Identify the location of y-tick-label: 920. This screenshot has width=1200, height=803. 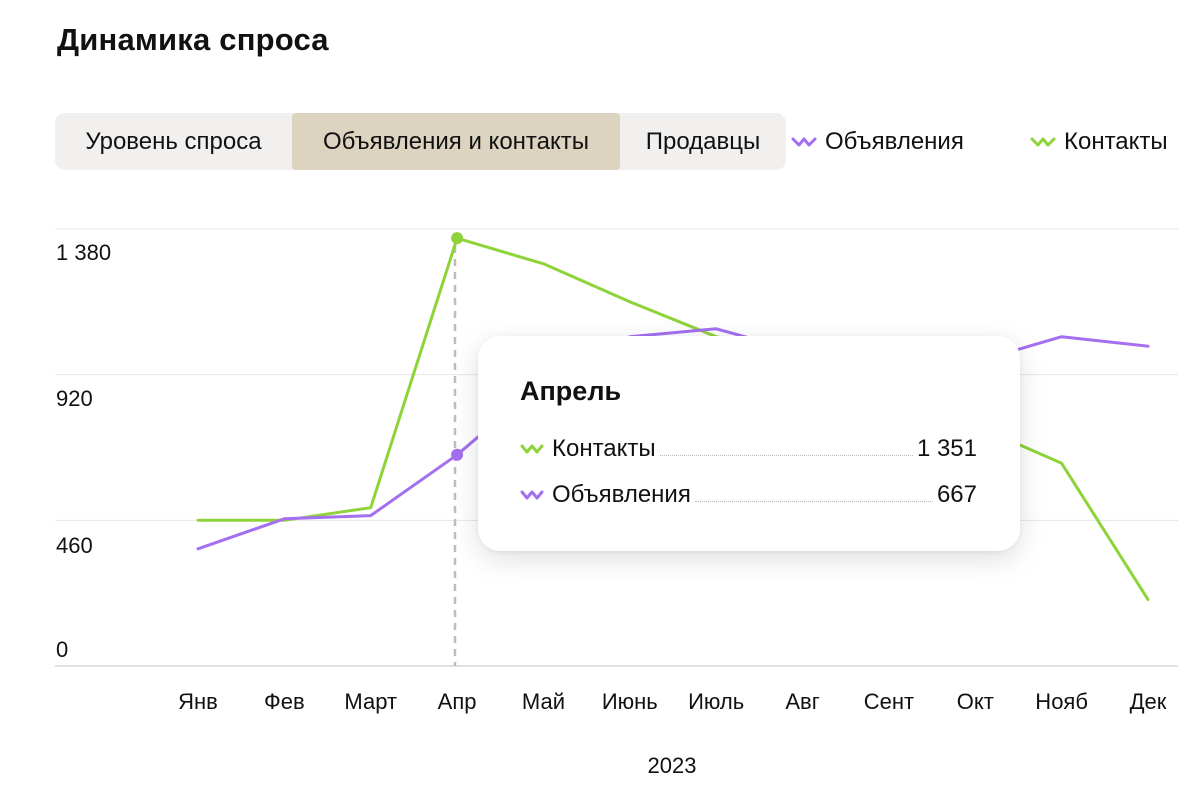
(74, 398).